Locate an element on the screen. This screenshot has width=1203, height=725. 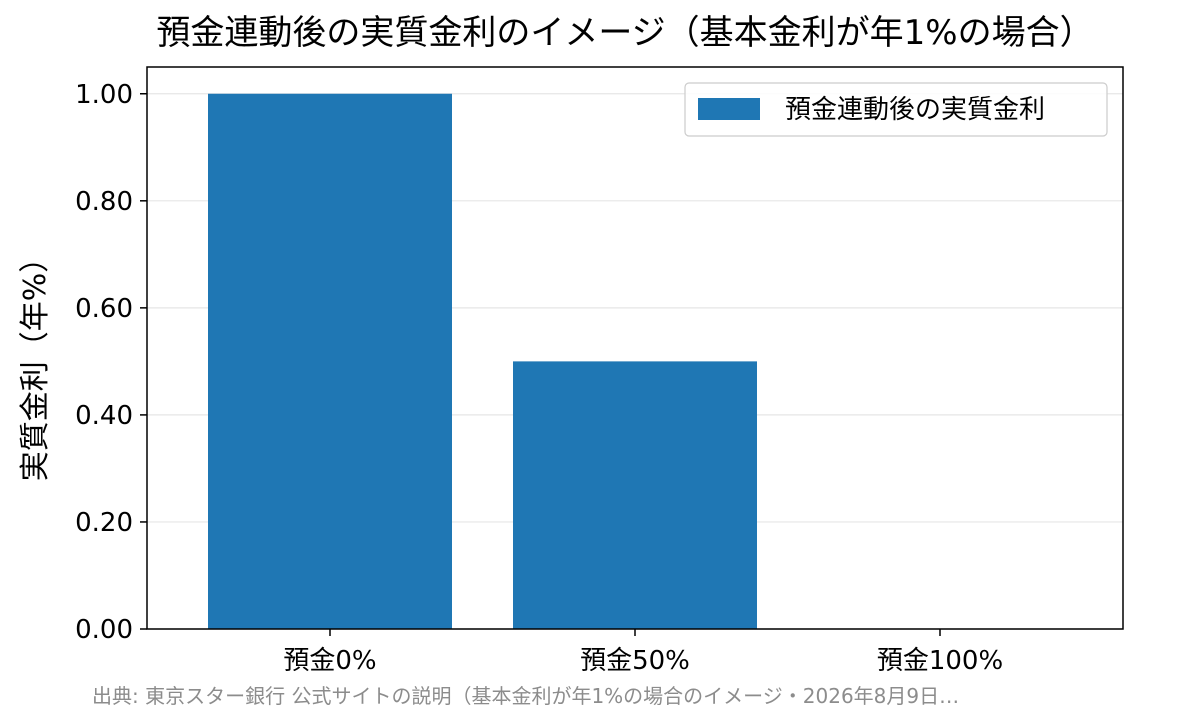
y-tick-label: 1.00 is located at coordinates (104, 95).